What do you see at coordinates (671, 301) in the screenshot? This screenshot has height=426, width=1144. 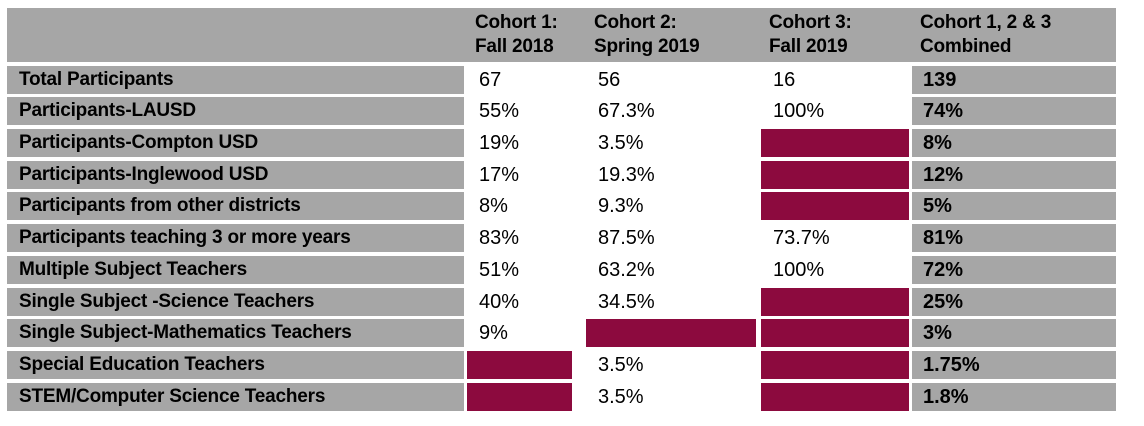 I see `cell-cohort2: 34.5%` at bounding box center [671, 301].